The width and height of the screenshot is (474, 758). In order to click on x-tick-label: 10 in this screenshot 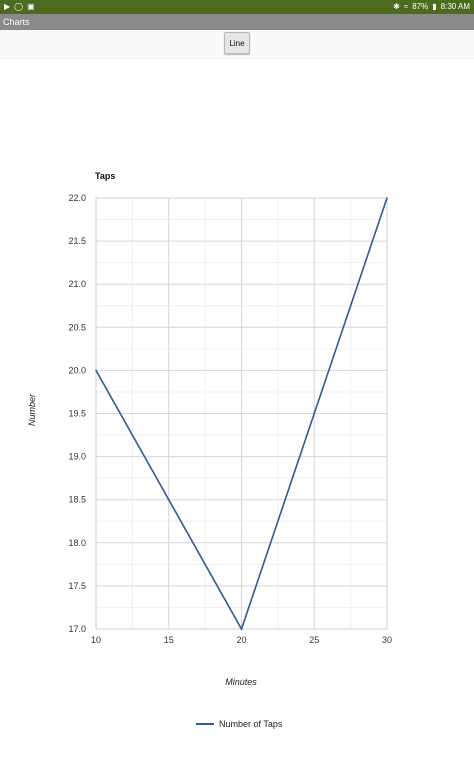, I will do `click(96, 640)`.